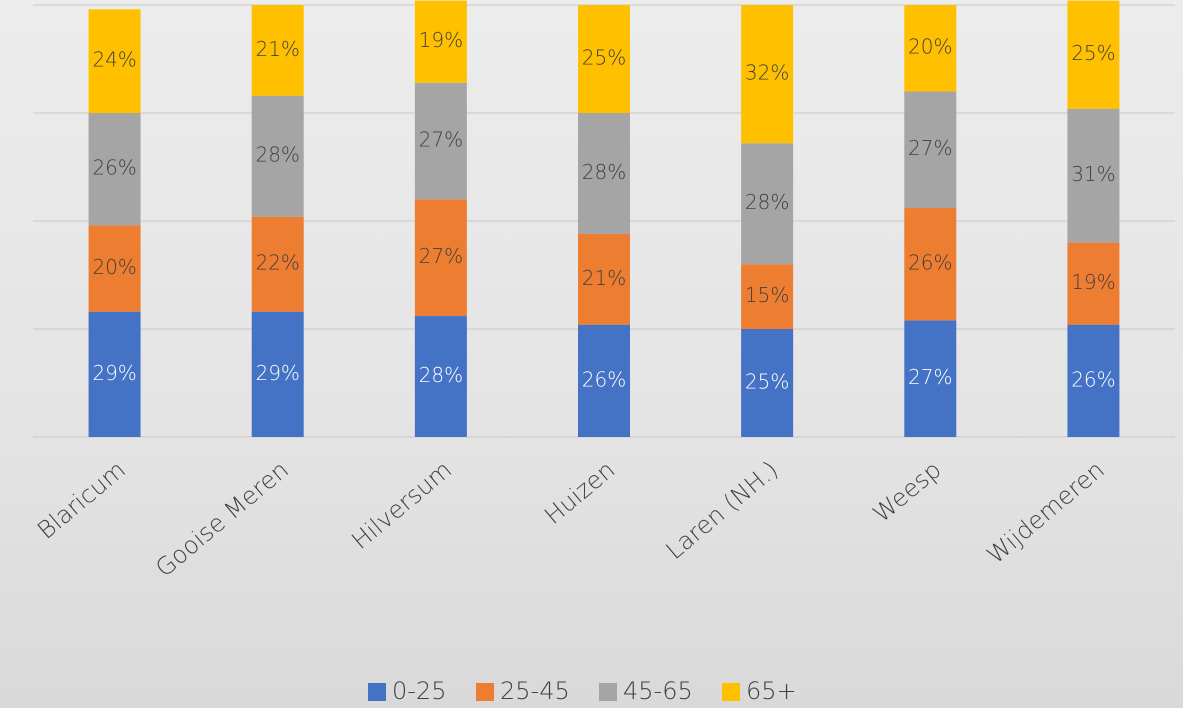 This screenshot has width=1183, height=708. I want to click on x-tick-label: Gooise Meren, so click(222, 519).